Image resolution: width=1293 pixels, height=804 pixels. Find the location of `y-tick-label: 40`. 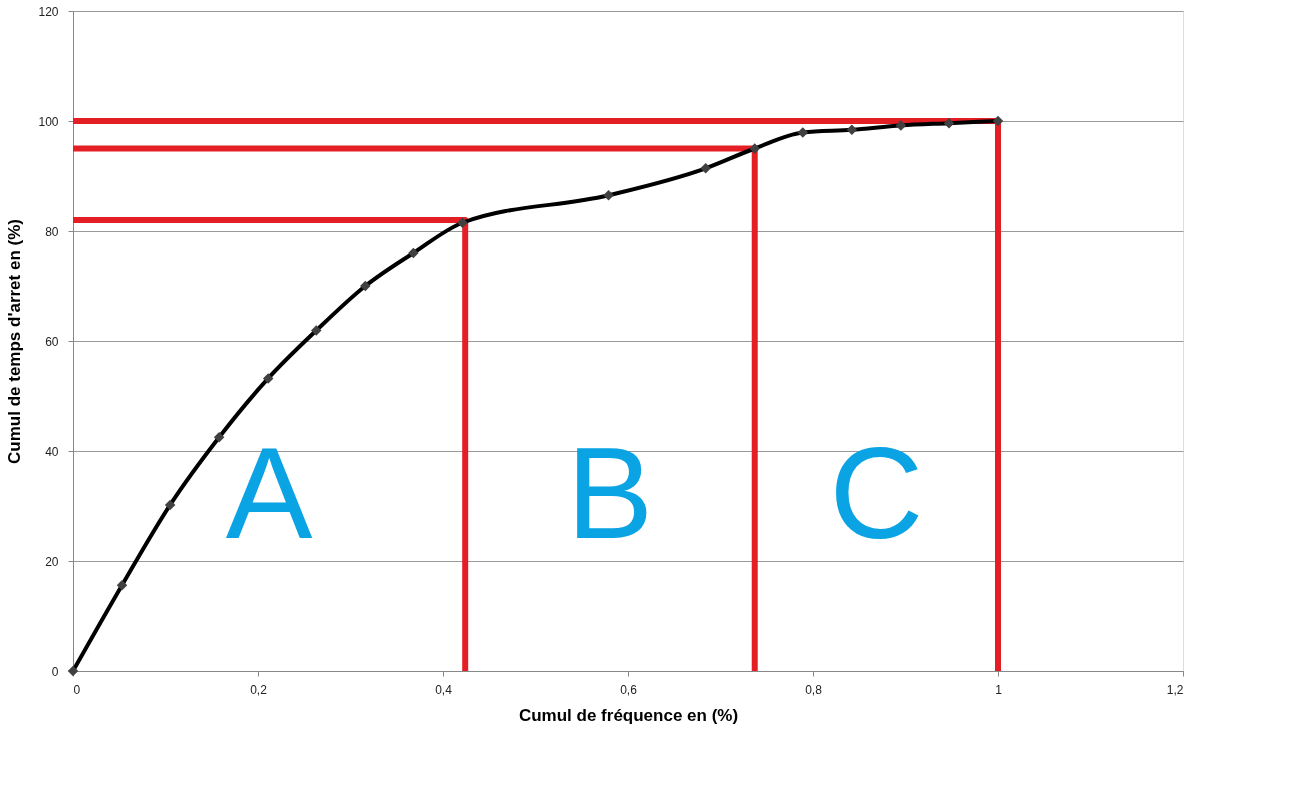

y-tick-label: 40 is located at coordinates (52, 451).